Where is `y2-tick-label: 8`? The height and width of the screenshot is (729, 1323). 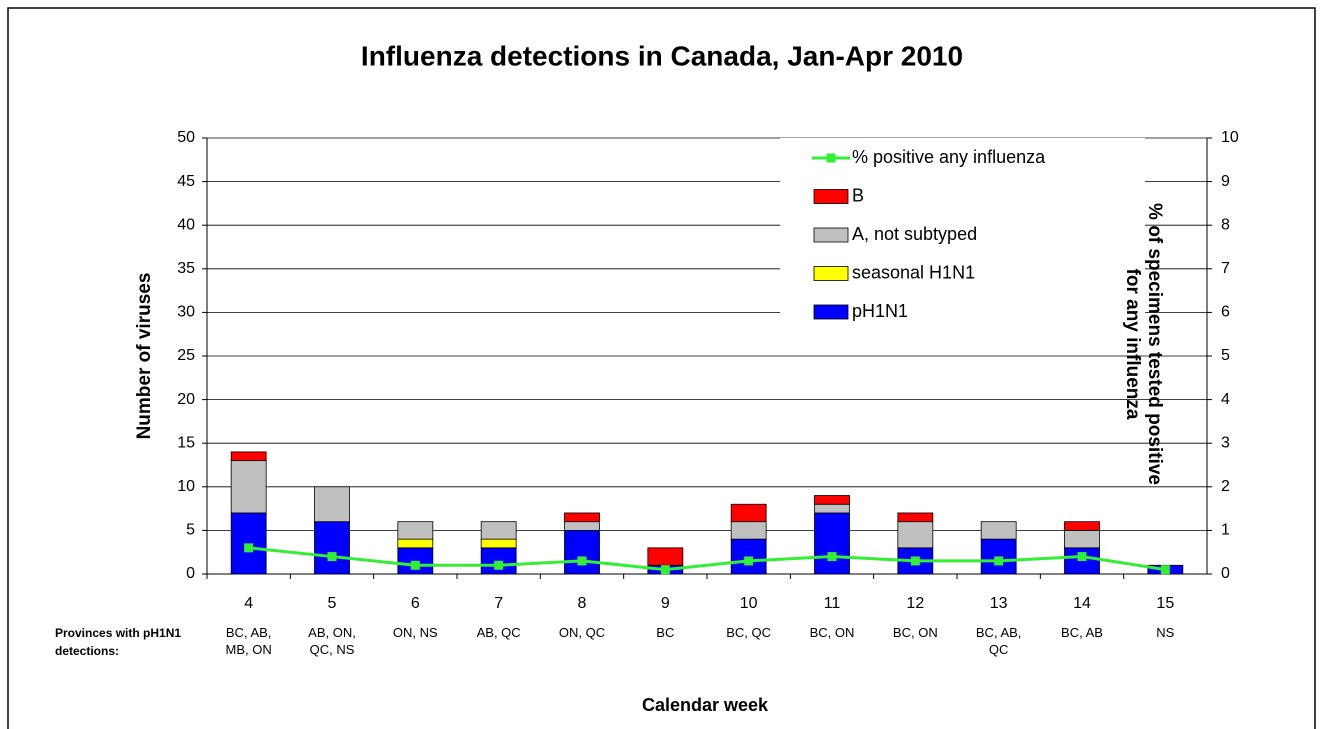
y2-tick-label: 8 is located at coordinates (1225, 224).